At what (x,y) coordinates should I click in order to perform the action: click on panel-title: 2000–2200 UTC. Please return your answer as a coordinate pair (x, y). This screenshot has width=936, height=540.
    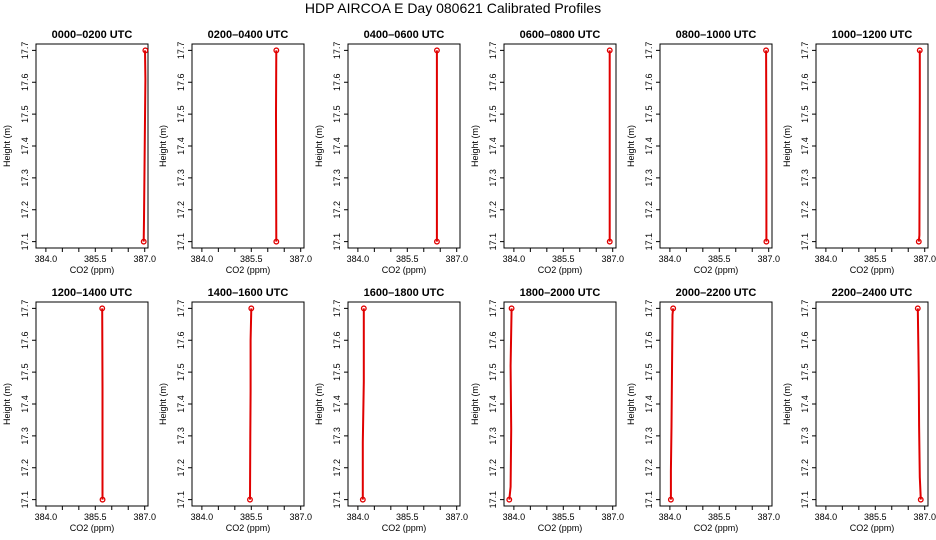
    Looking at the image, I should click on (716, 293).